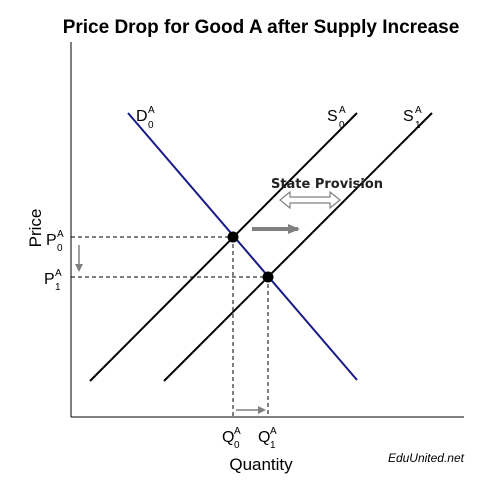  I want to click on x-axis-title: Quantity, so click(261, 464).